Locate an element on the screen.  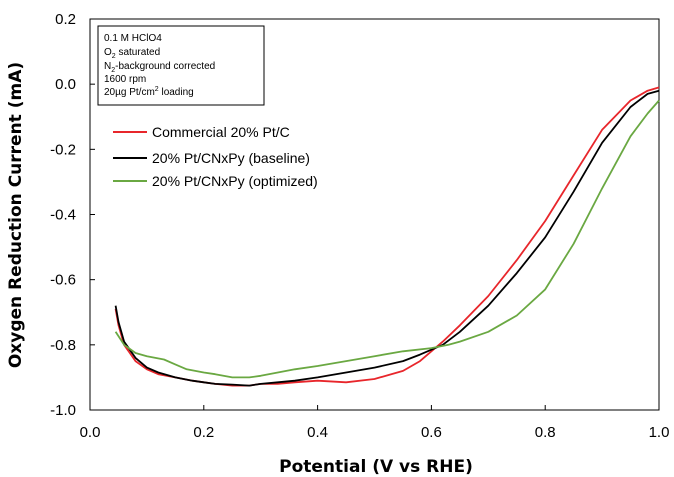
y-tick-label: 0.2 is located at coordinates (65, 19).